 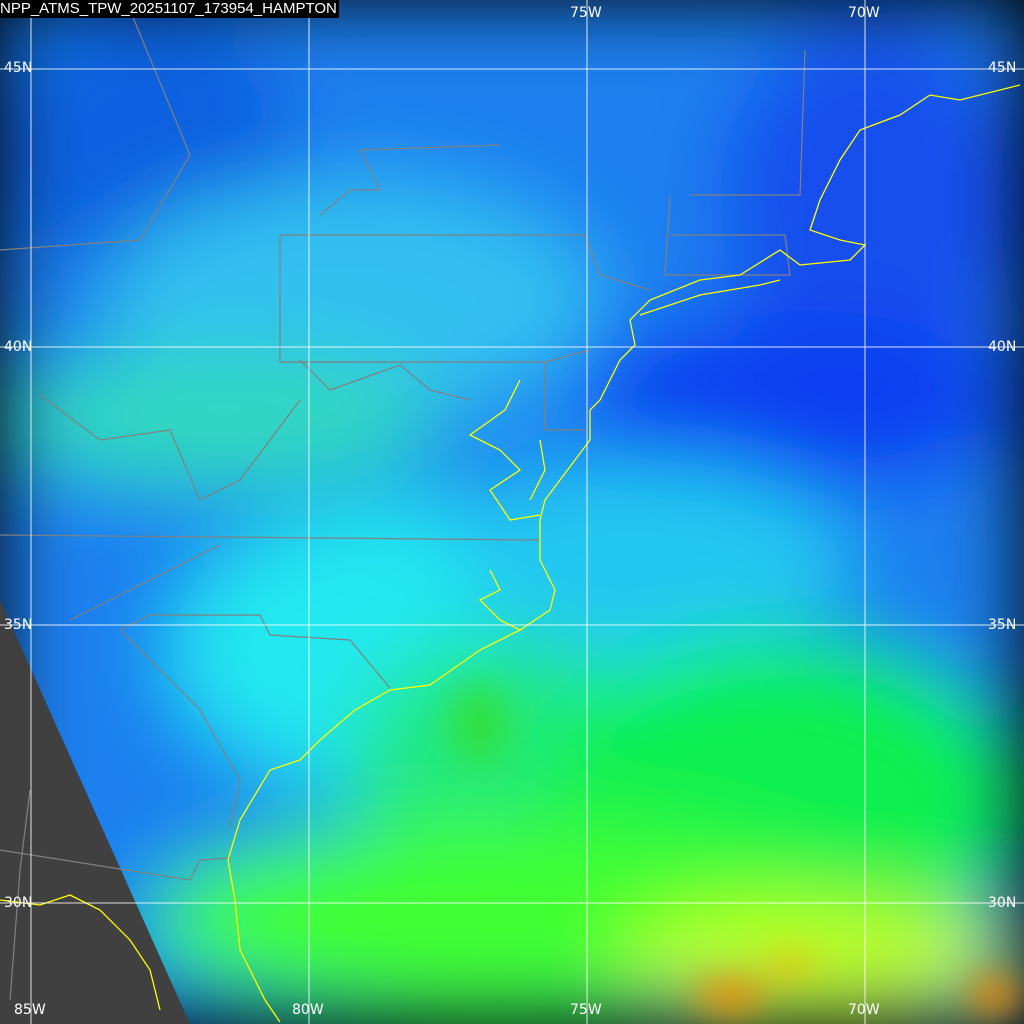 What do you see at coordinates (18, 347) in the screenshot?
I see `lat-label-left: 40N` at bounding box center [18, 347].